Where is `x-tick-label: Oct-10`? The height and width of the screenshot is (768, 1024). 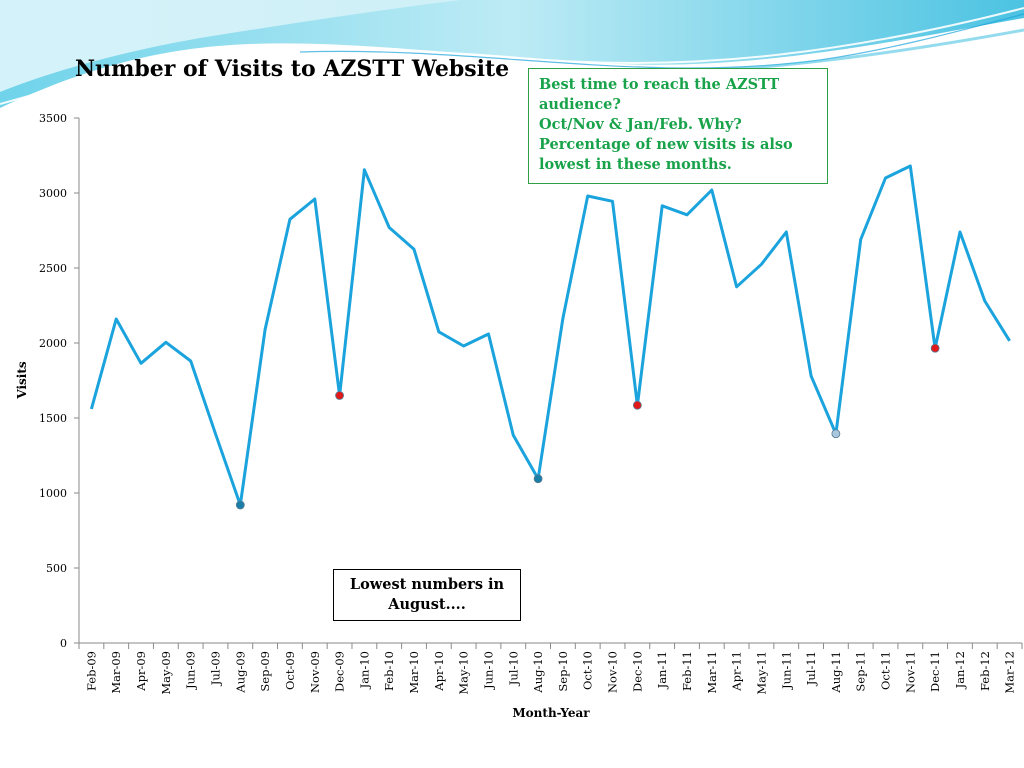 x-tick-label: Oct-10 is located at coordinates (588, 670).